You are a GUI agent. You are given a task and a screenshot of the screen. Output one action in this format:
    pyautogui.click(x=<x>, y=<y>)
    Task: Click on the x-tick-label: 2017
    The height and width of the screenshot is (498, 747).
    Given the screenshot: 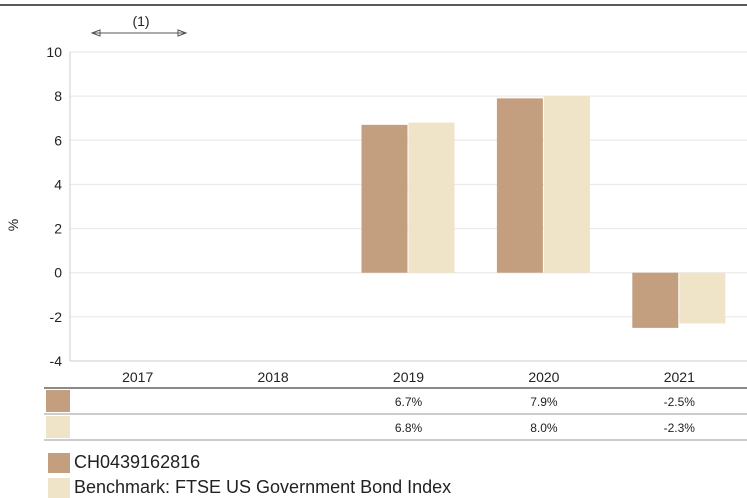 What is the action you would take?
    pyautogui.click(x=137, y=377)
    